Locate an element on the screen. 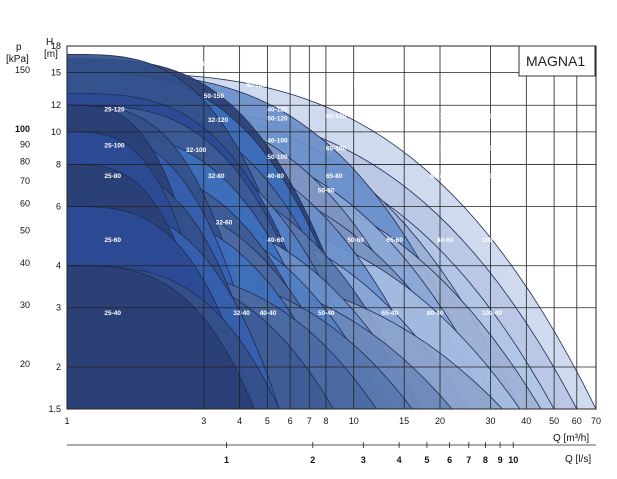  curve-label-100-150: 100-150 is located at coordinates (502, 109).